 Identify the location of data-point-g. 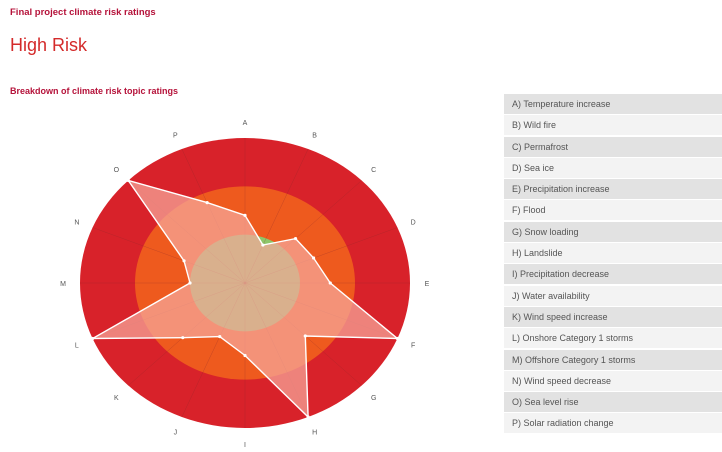
(305, 336).